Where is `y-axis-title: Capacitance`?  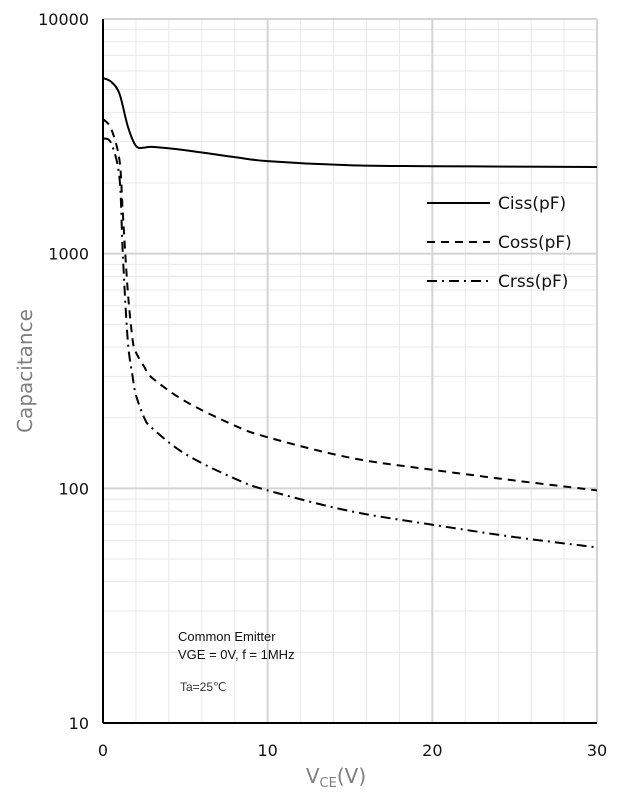
y-axis-title: Capacitance is located at coordinates (25, 371).